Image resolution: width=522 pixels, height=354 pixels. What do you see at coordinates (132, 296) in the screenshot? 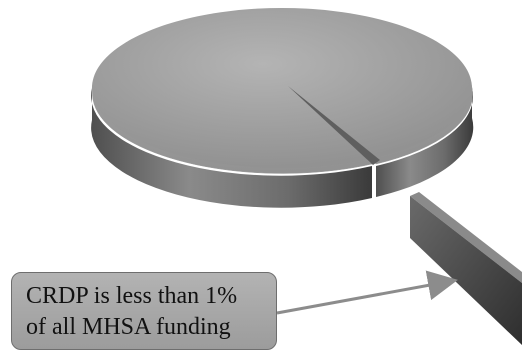
I see `annotation-line-1: CRDP is less than 1%` at bounding box center [132, 296].